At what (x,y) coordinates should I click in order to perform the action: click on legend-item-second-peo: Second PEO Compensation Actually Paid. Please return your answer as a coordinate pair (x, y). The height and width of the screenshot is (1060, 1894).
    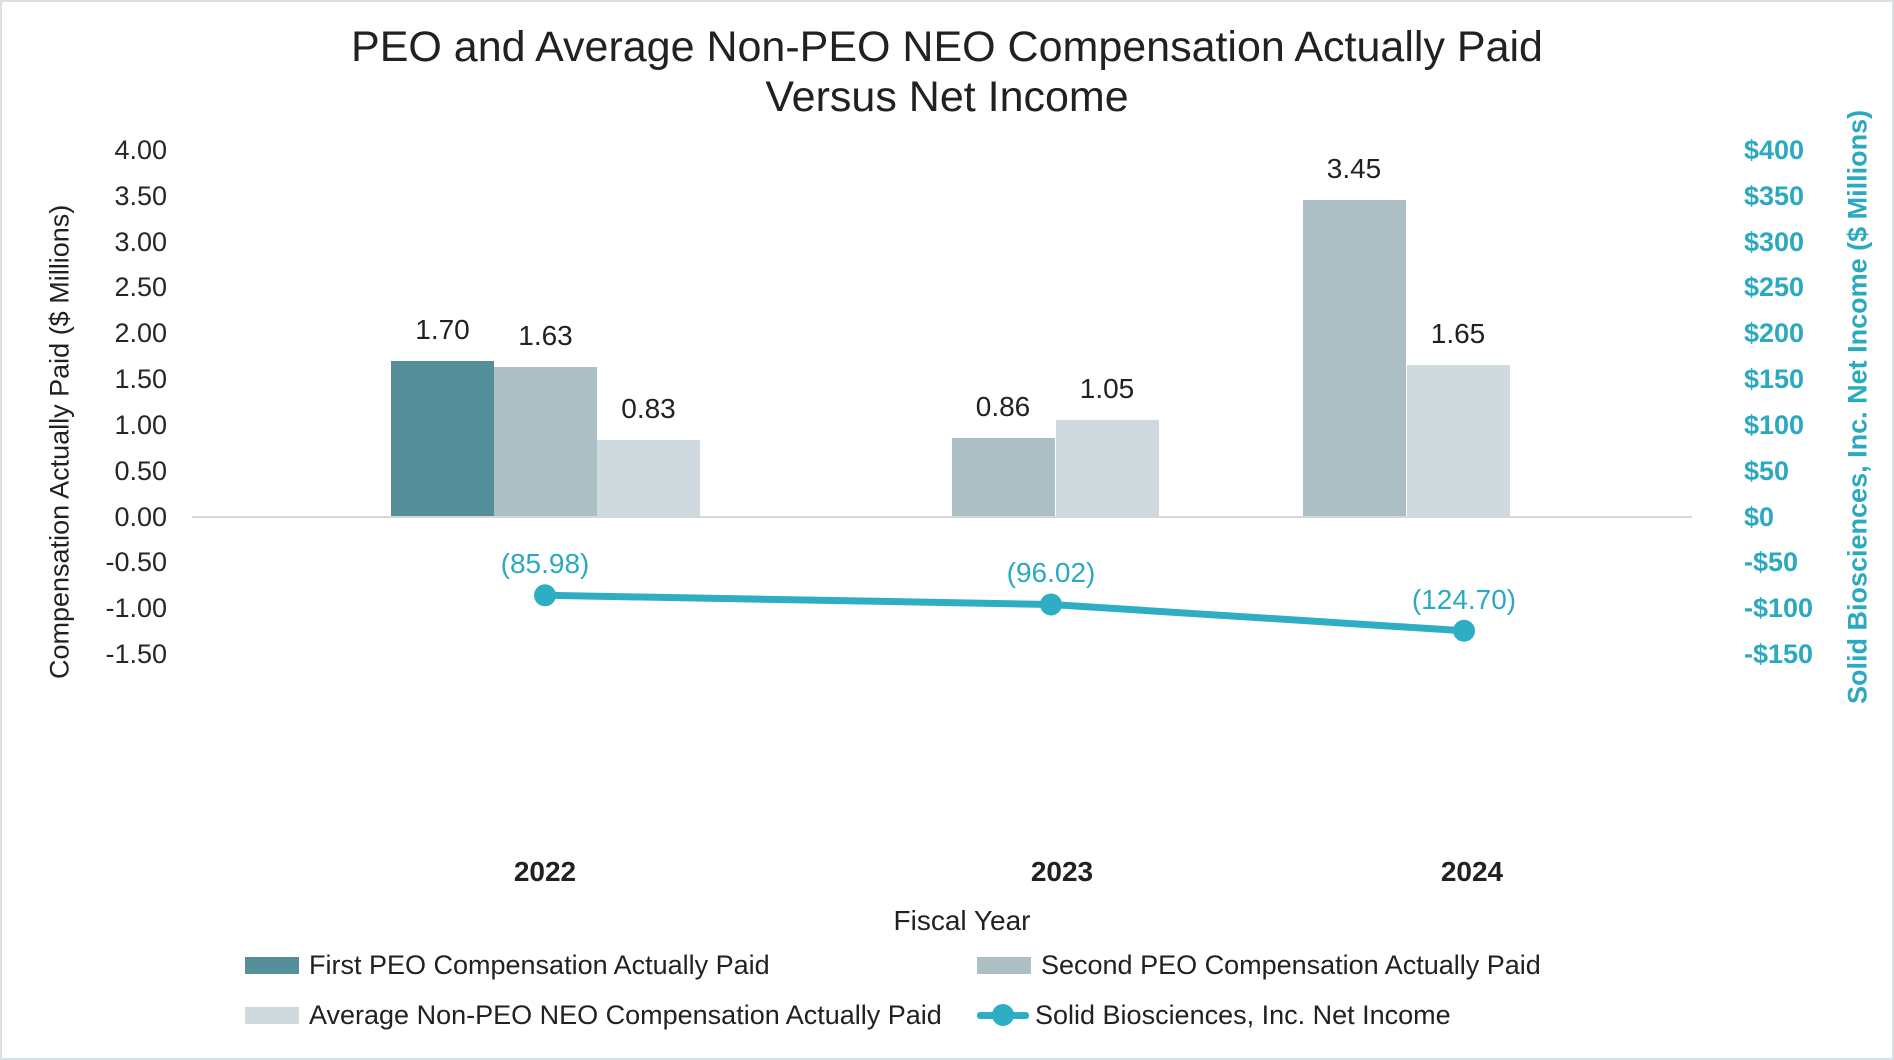
    Looking at the image, I should click on (1259, 965).